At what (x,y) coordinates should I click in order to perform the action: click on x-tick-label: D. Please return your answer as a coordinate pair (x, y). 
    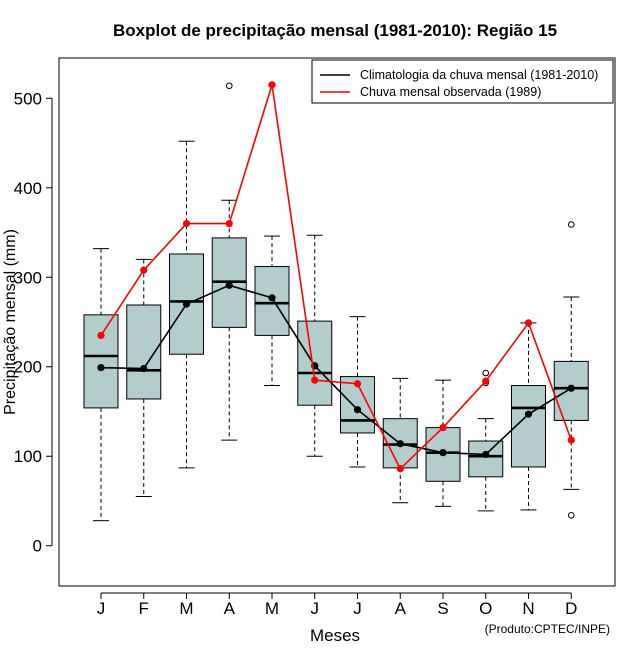
    Looking at the image, I should click on (571, 608).